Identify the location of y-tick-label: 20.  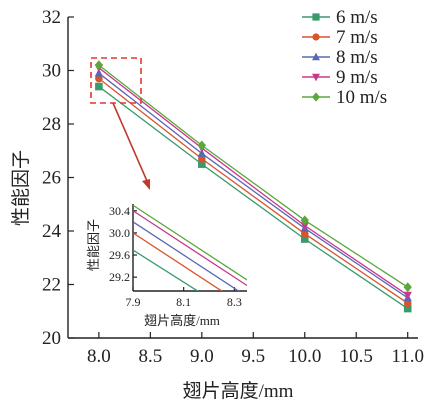
(51, 338).